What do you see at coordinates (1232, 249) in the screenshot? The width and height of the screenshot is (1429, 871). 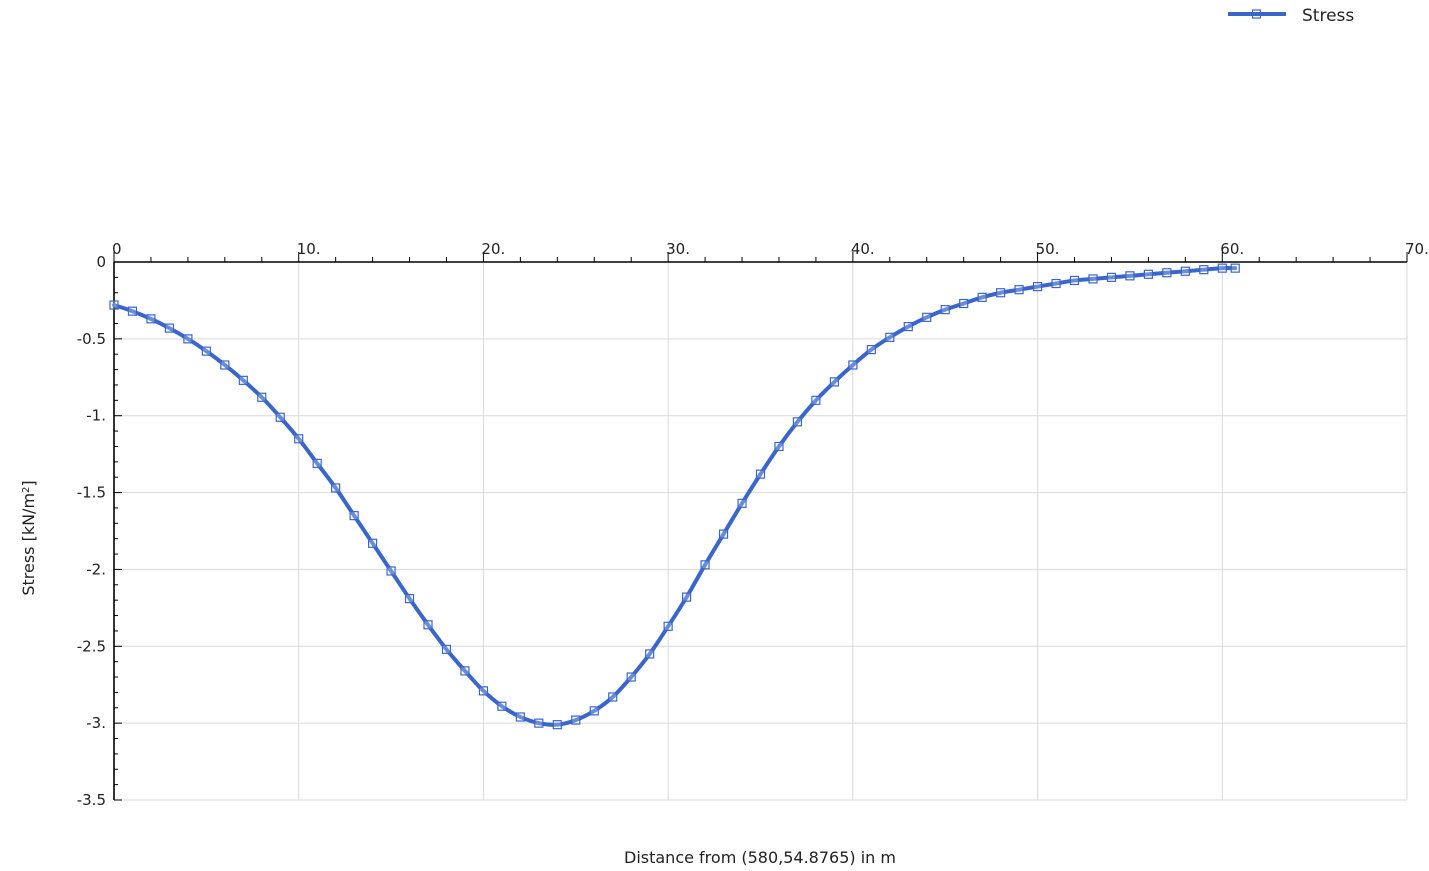 I see `x-tick-label: 60.` at bounding box center [1232, 249].